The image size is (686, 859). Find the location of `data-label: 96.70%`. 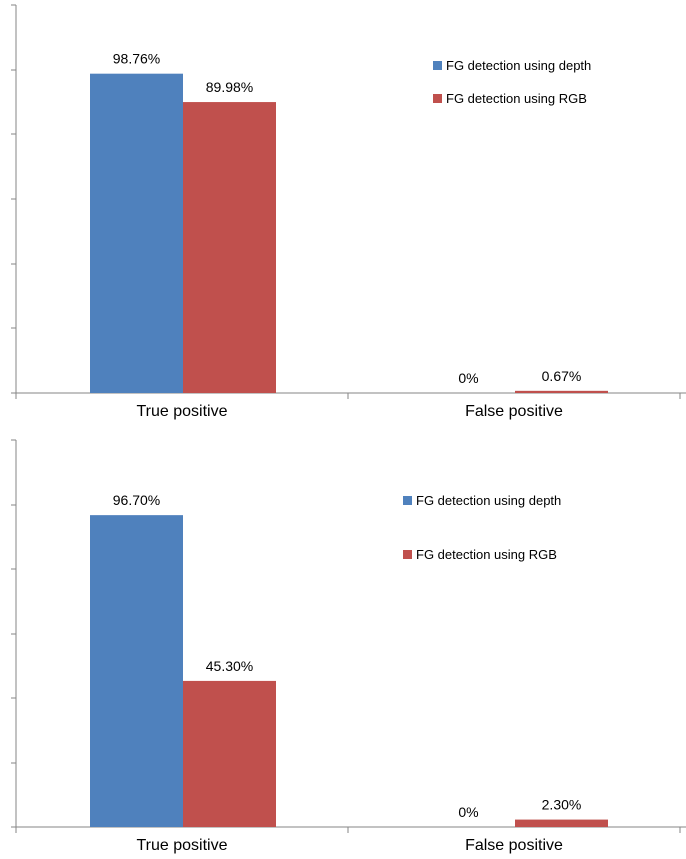

data-label: 96.70% is located at coordinates (136, 500).